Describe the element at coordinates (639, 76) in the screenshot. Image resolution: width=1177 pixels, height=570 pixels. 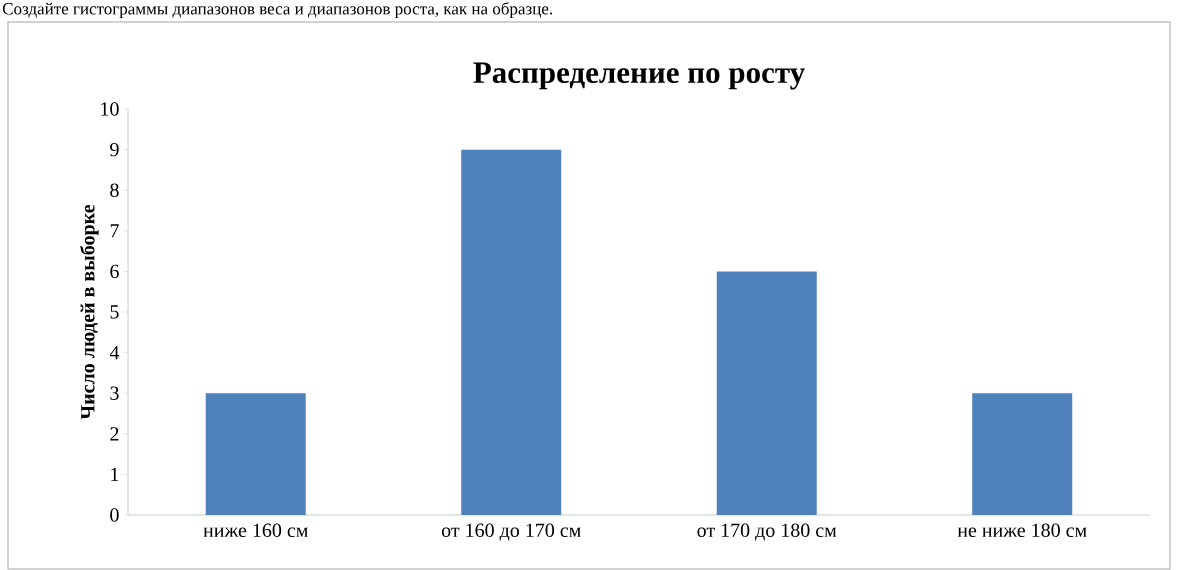
I see `chart-title: Распределение по росту` at that location.